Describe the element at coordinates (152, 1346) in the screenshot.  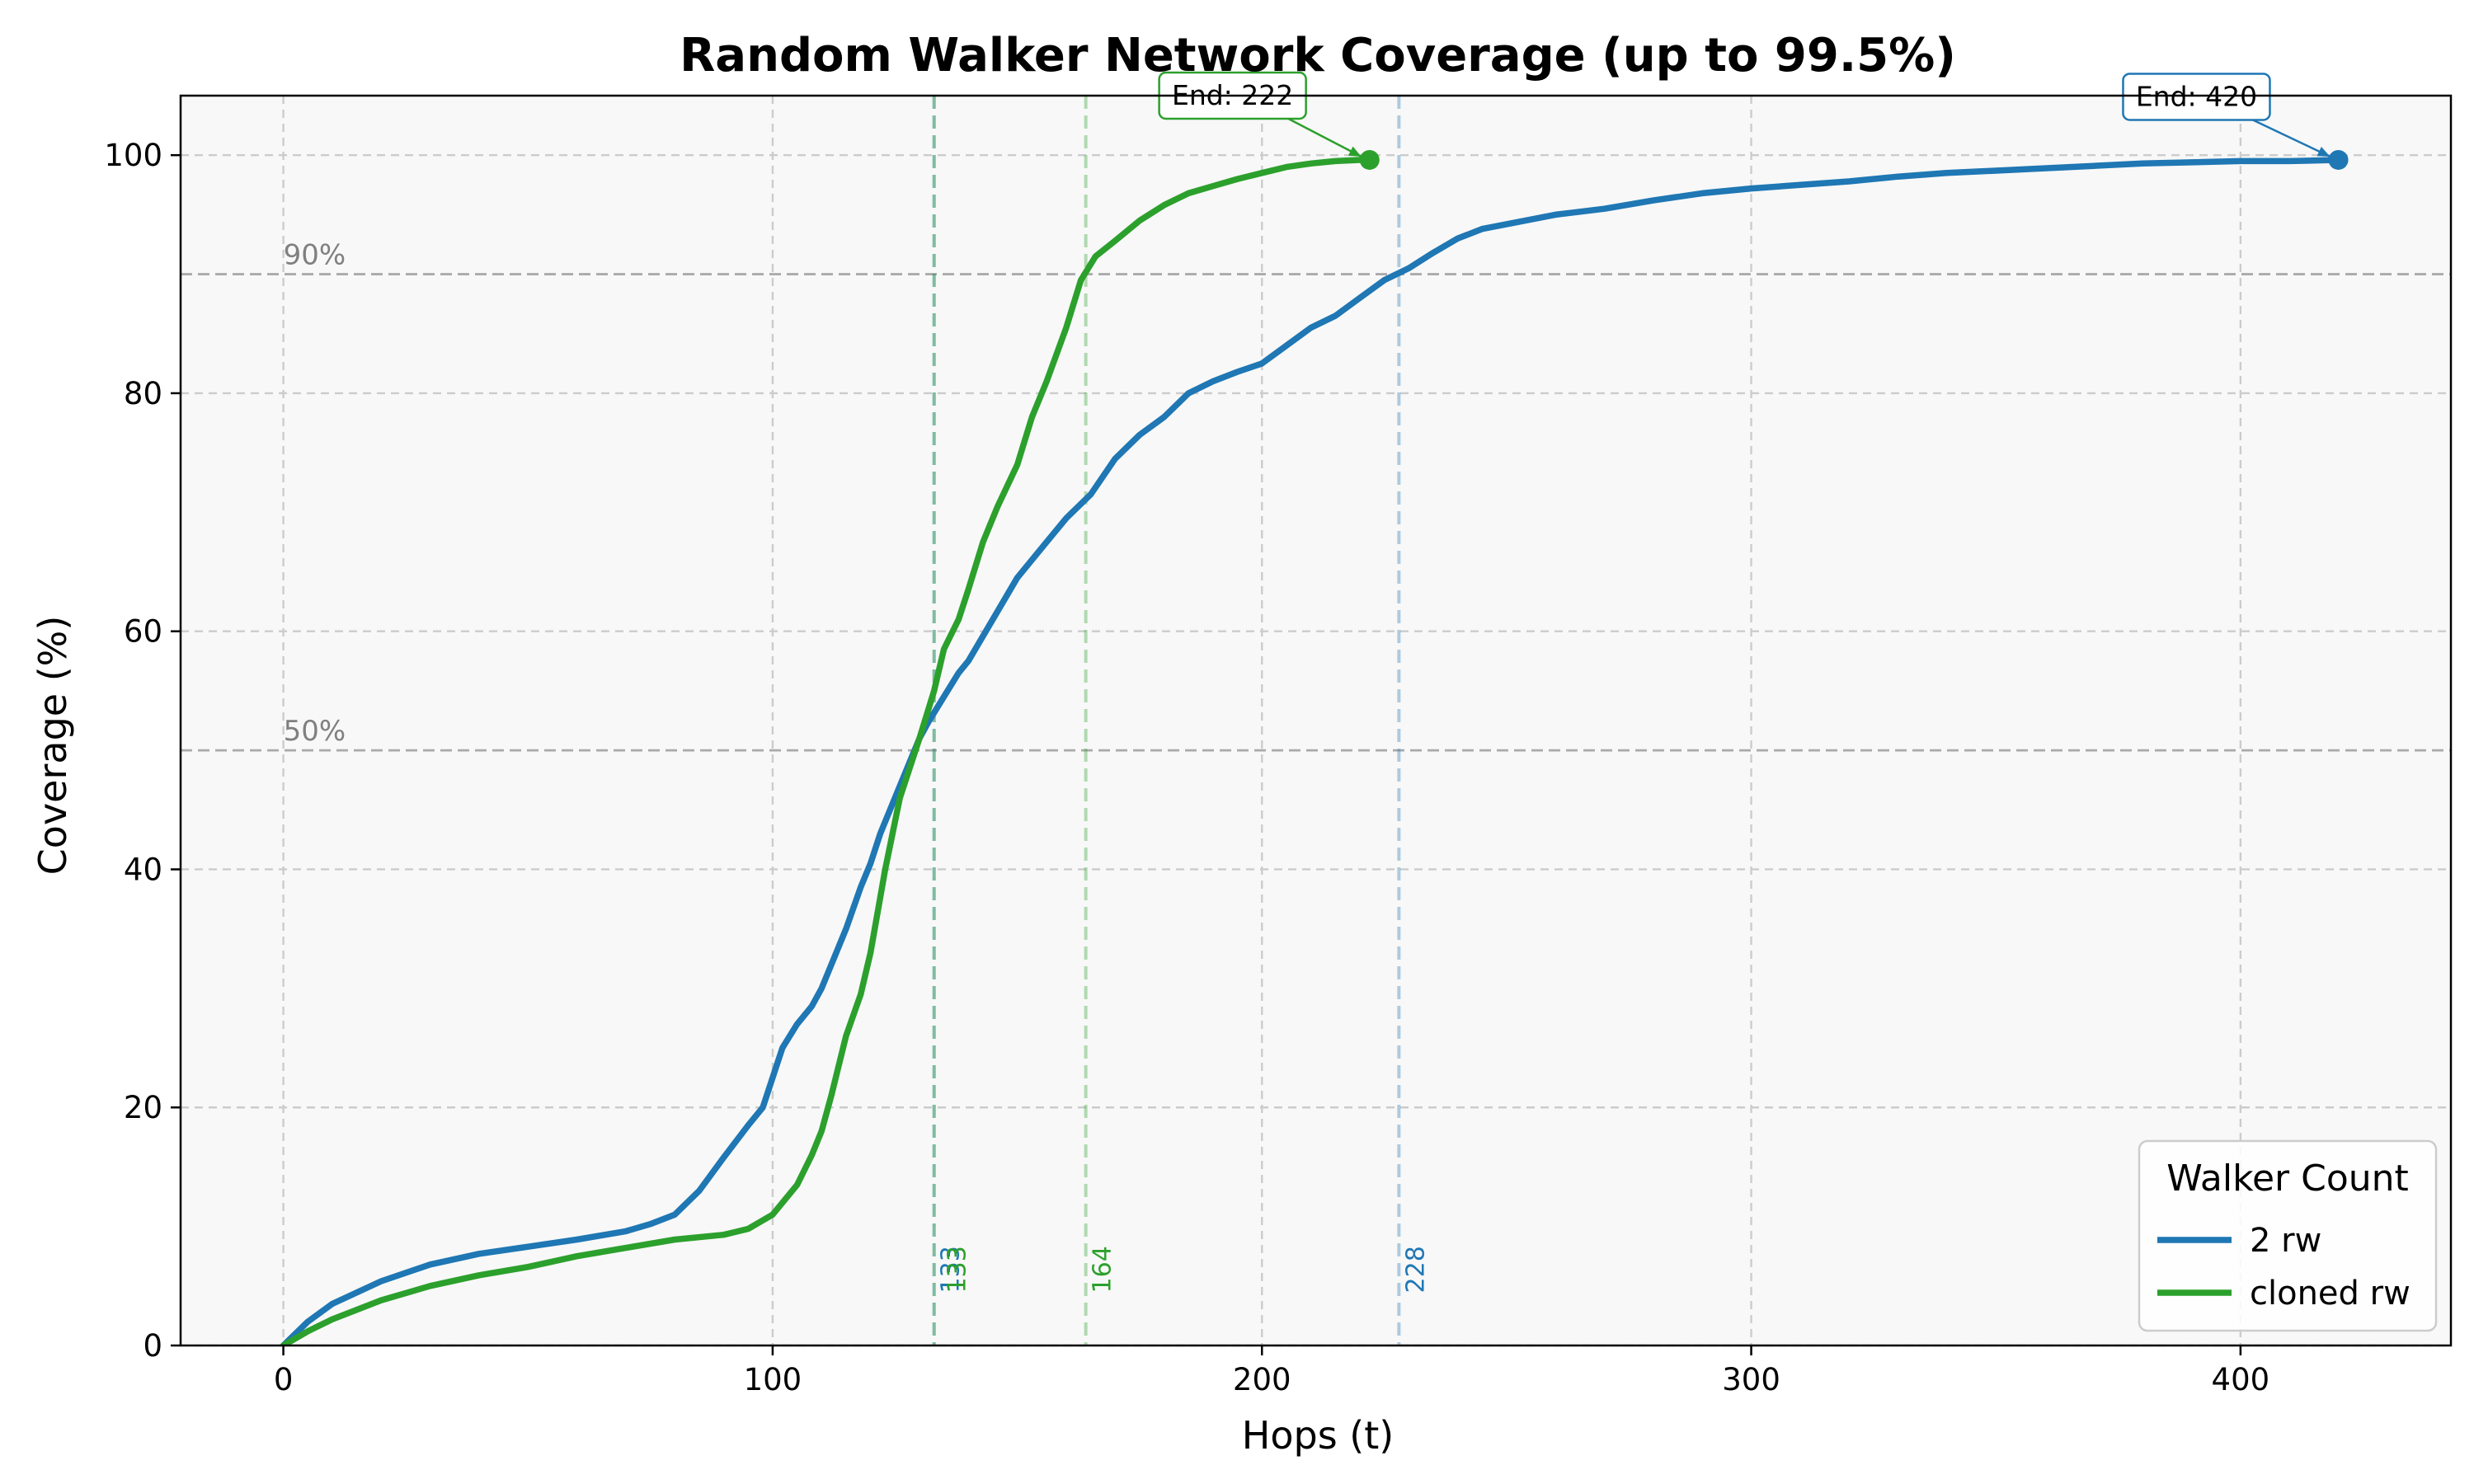
I see `y-tick-label: 0` at that location.